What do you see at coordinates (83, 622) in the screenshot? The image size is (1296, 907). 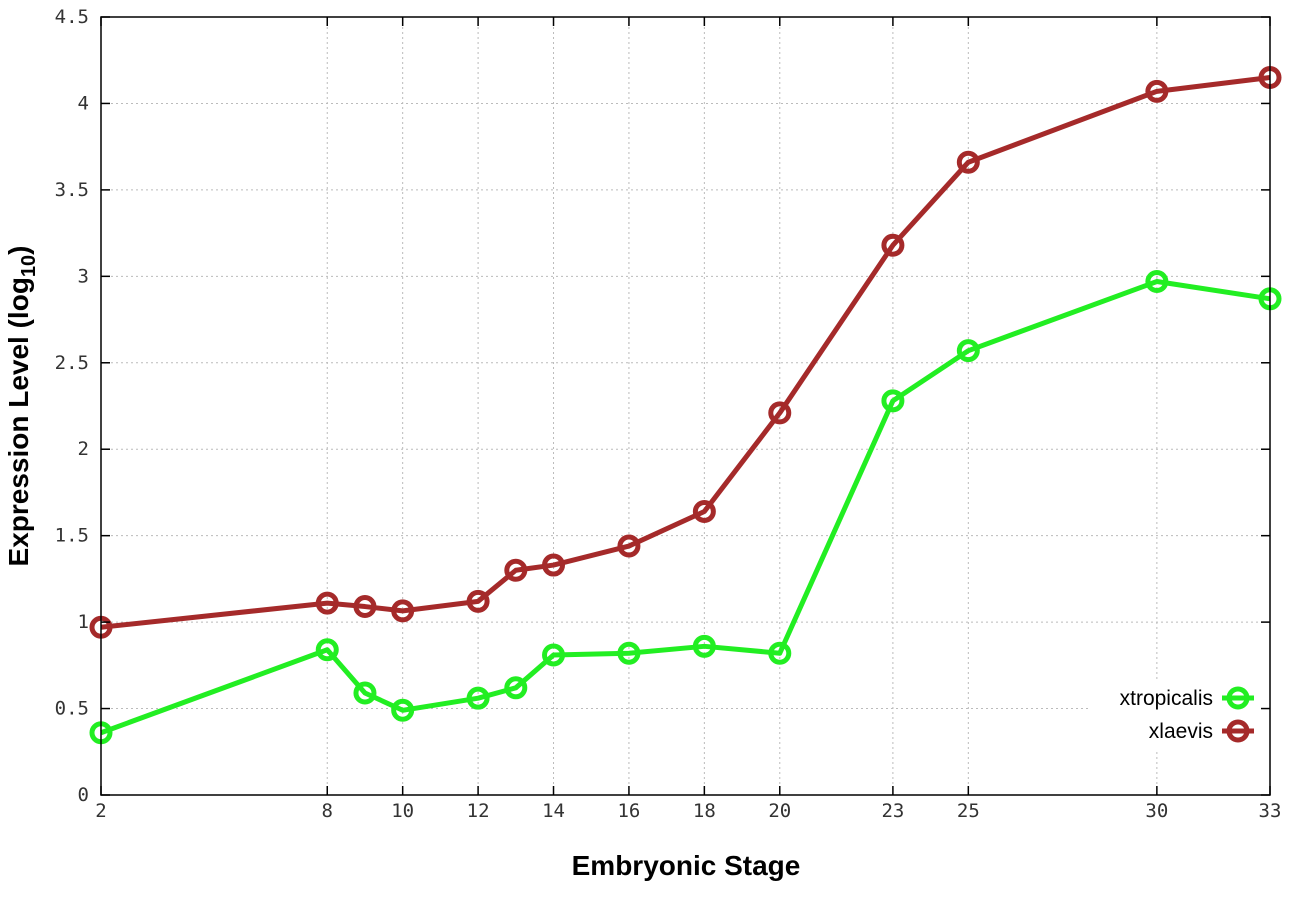 I see `y-tick-label: 1` at bounding box center [83, 622].